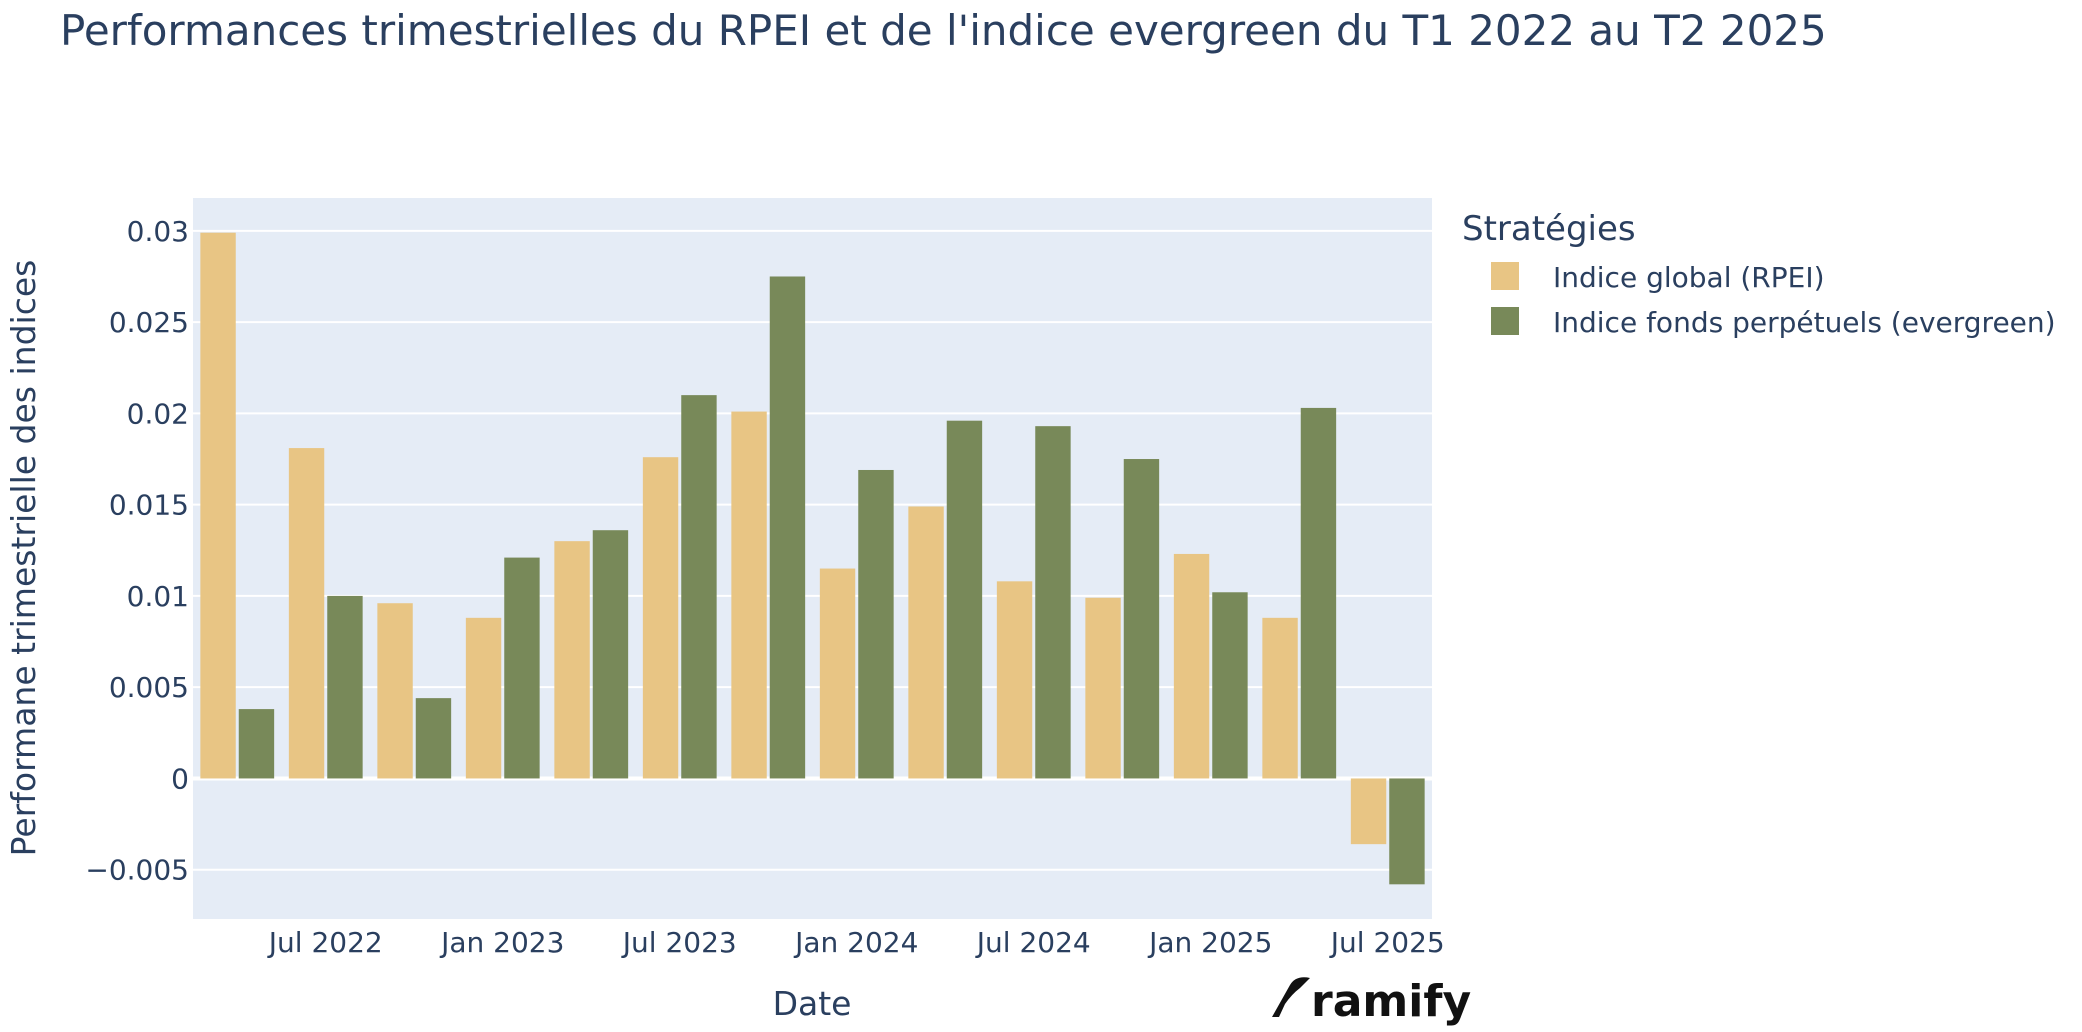  What do you see at coordinates (1549, 229) in the screenshot?
I see `legend-title: Stratégies` at bounding box center [1549, 229].